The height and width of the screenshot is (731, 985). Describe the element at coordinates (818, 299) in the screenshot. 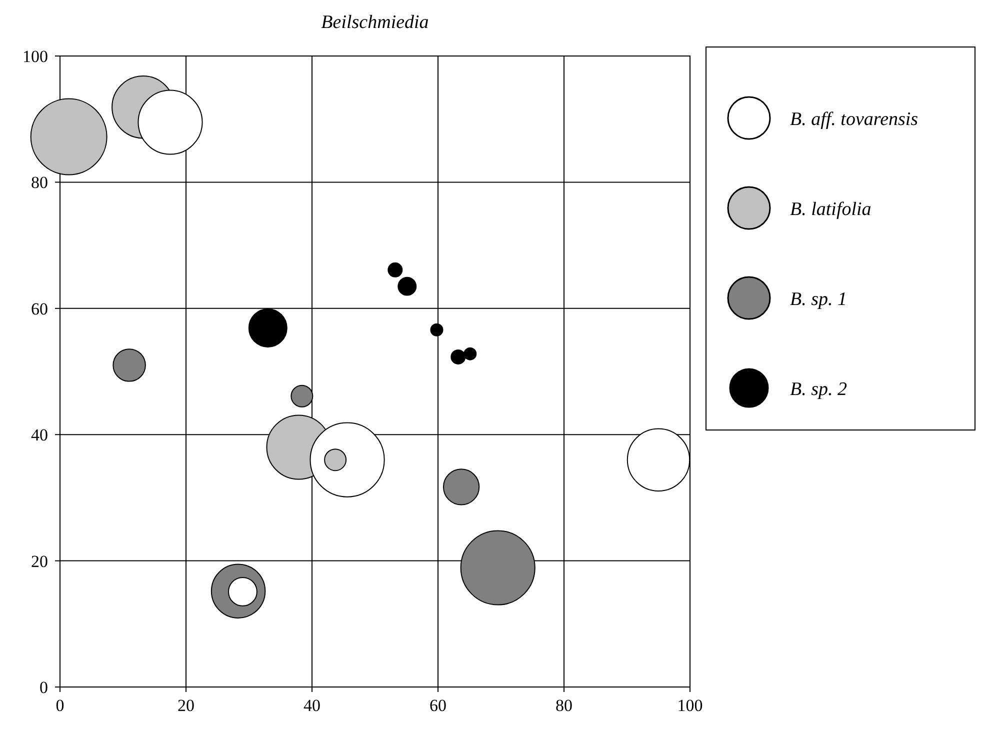

I see `legend-label: B. sp. 1` at that location.